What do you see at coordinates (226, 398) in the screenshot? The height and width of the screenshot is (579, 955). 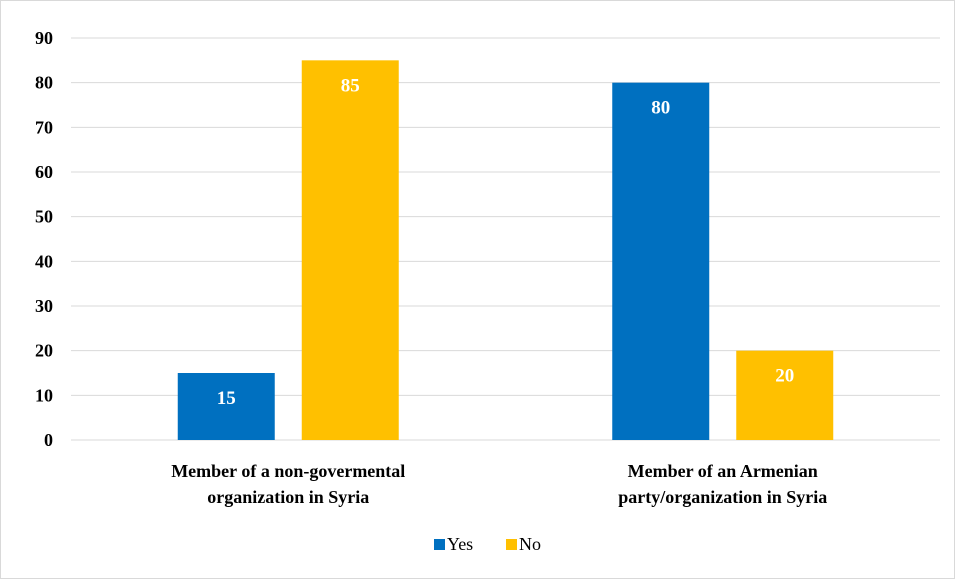 I see `data-label: 15` at bounding box center [226, 398].